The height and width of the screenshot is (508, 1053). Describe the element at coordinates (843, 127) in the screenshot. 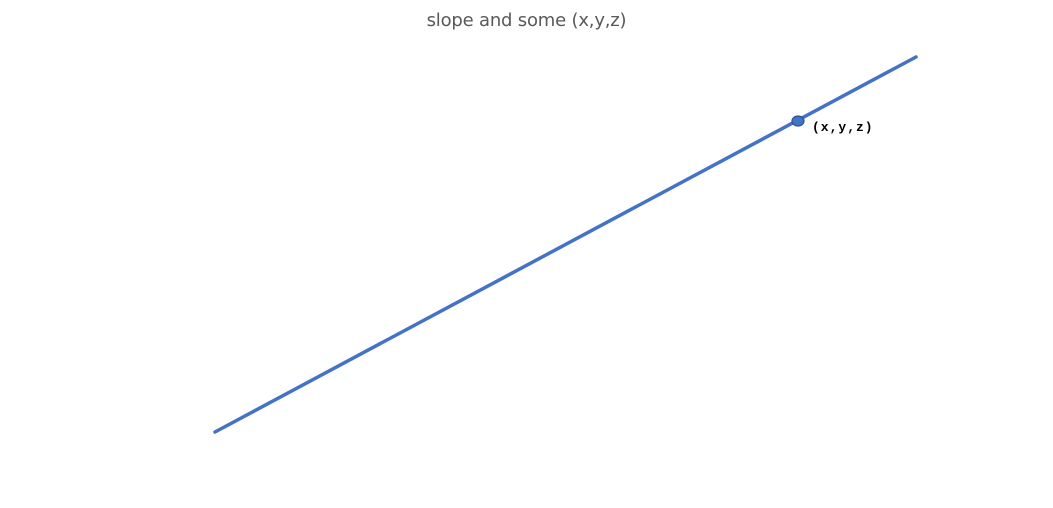

I see `point-label: (x,y,z)` at that location.